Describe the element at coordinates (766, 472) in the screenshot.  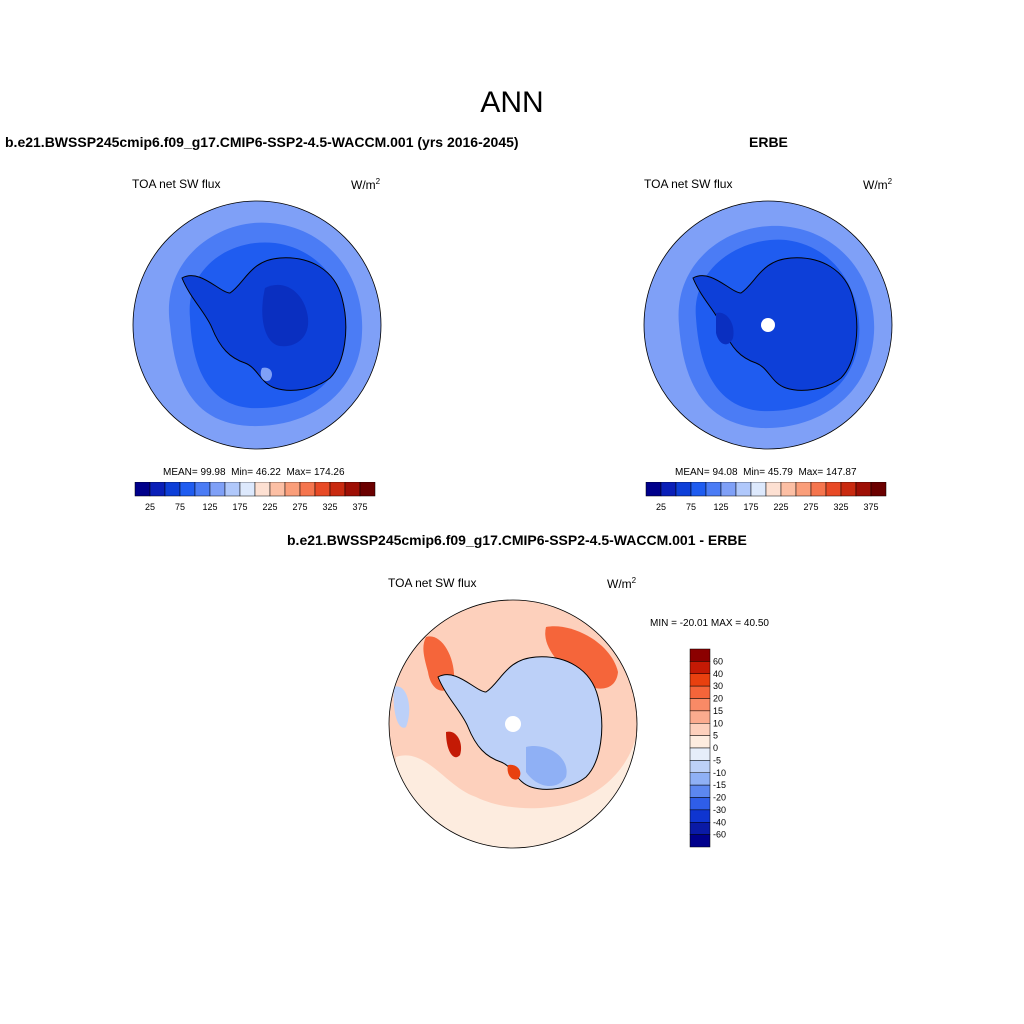
I see `panel2-stats: MEAN= 94.08 Min= 45.79 Max= 147.87` at that location.